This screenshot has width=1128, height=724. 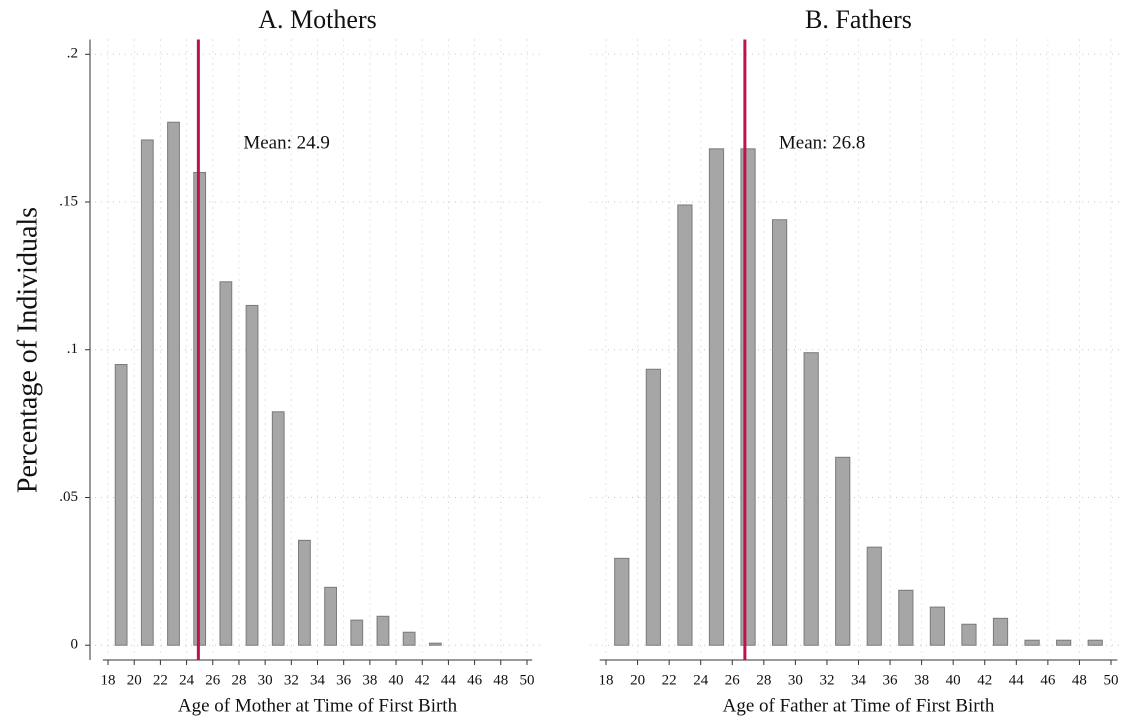 What do you see at coordinates (72, 349) in the screenshot?
I see `y-tick-label: .1` at bounding box center [72, 349].